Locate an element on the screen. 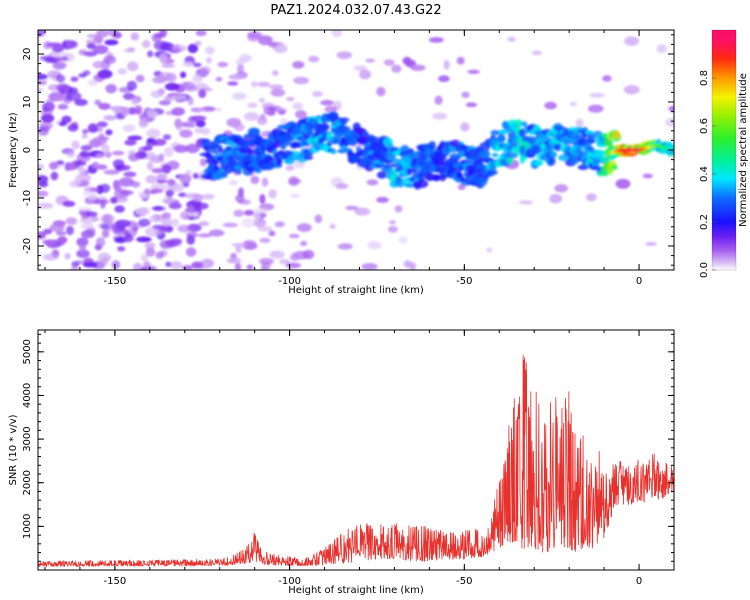 Image resolution: width=750 pixels, height=600 pixels. y-tick-label: 10 is located at coordinates (27, 102).